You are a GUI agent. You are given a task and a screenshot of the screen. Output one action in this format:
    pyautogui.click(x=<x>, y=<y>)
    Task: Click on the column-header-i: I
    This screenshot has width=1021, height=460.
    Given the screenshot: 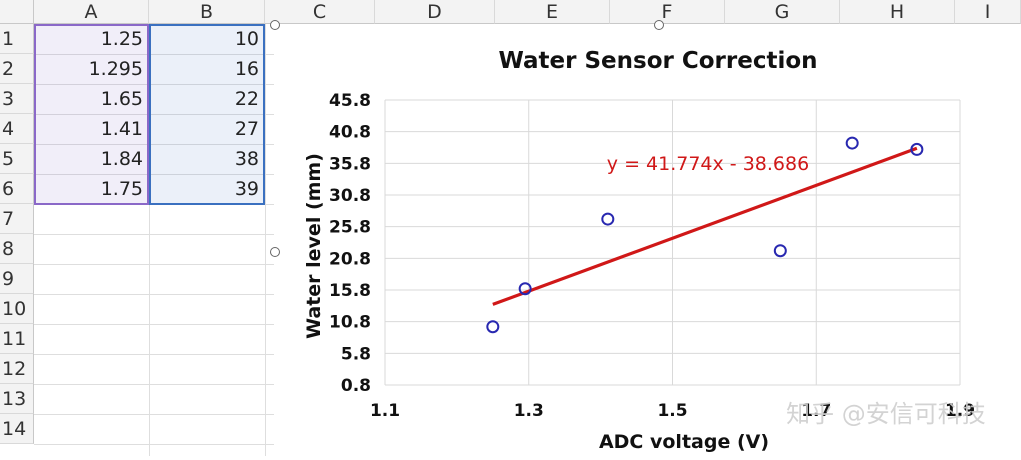 What is the action you would take?
    pyautogui.click(x=988, y=12)
    